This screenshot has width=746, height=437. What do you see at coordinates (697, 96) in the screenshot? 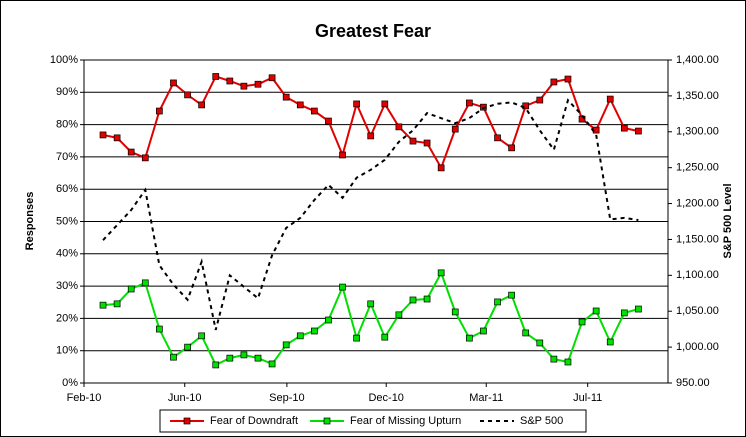
I see `y2-tick-label: 1,350.00` at bounding box center [697, 96].